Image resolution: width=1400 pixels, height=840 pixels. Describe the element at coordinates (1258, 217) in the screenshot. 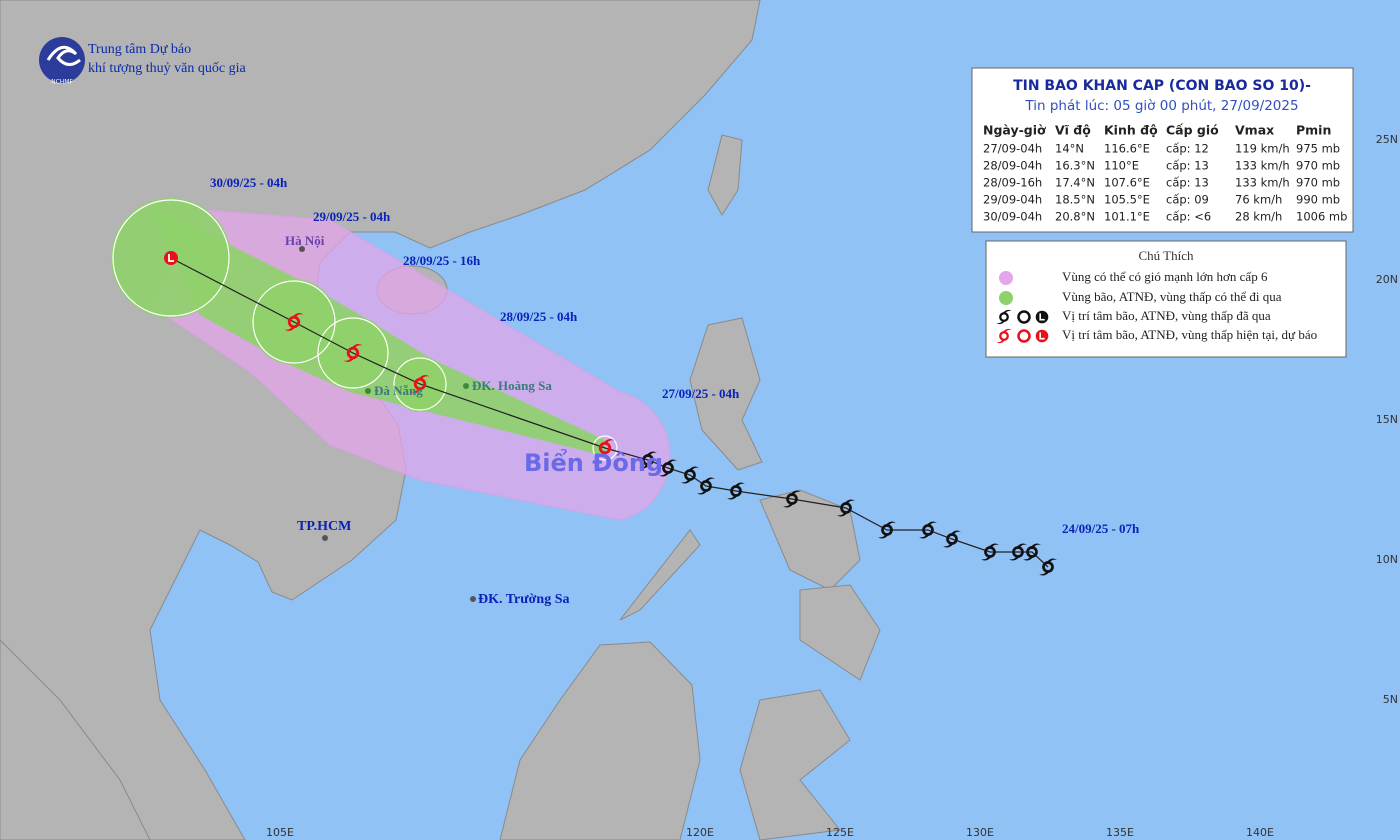

I see `table-cell: 28 km/h` at that location.